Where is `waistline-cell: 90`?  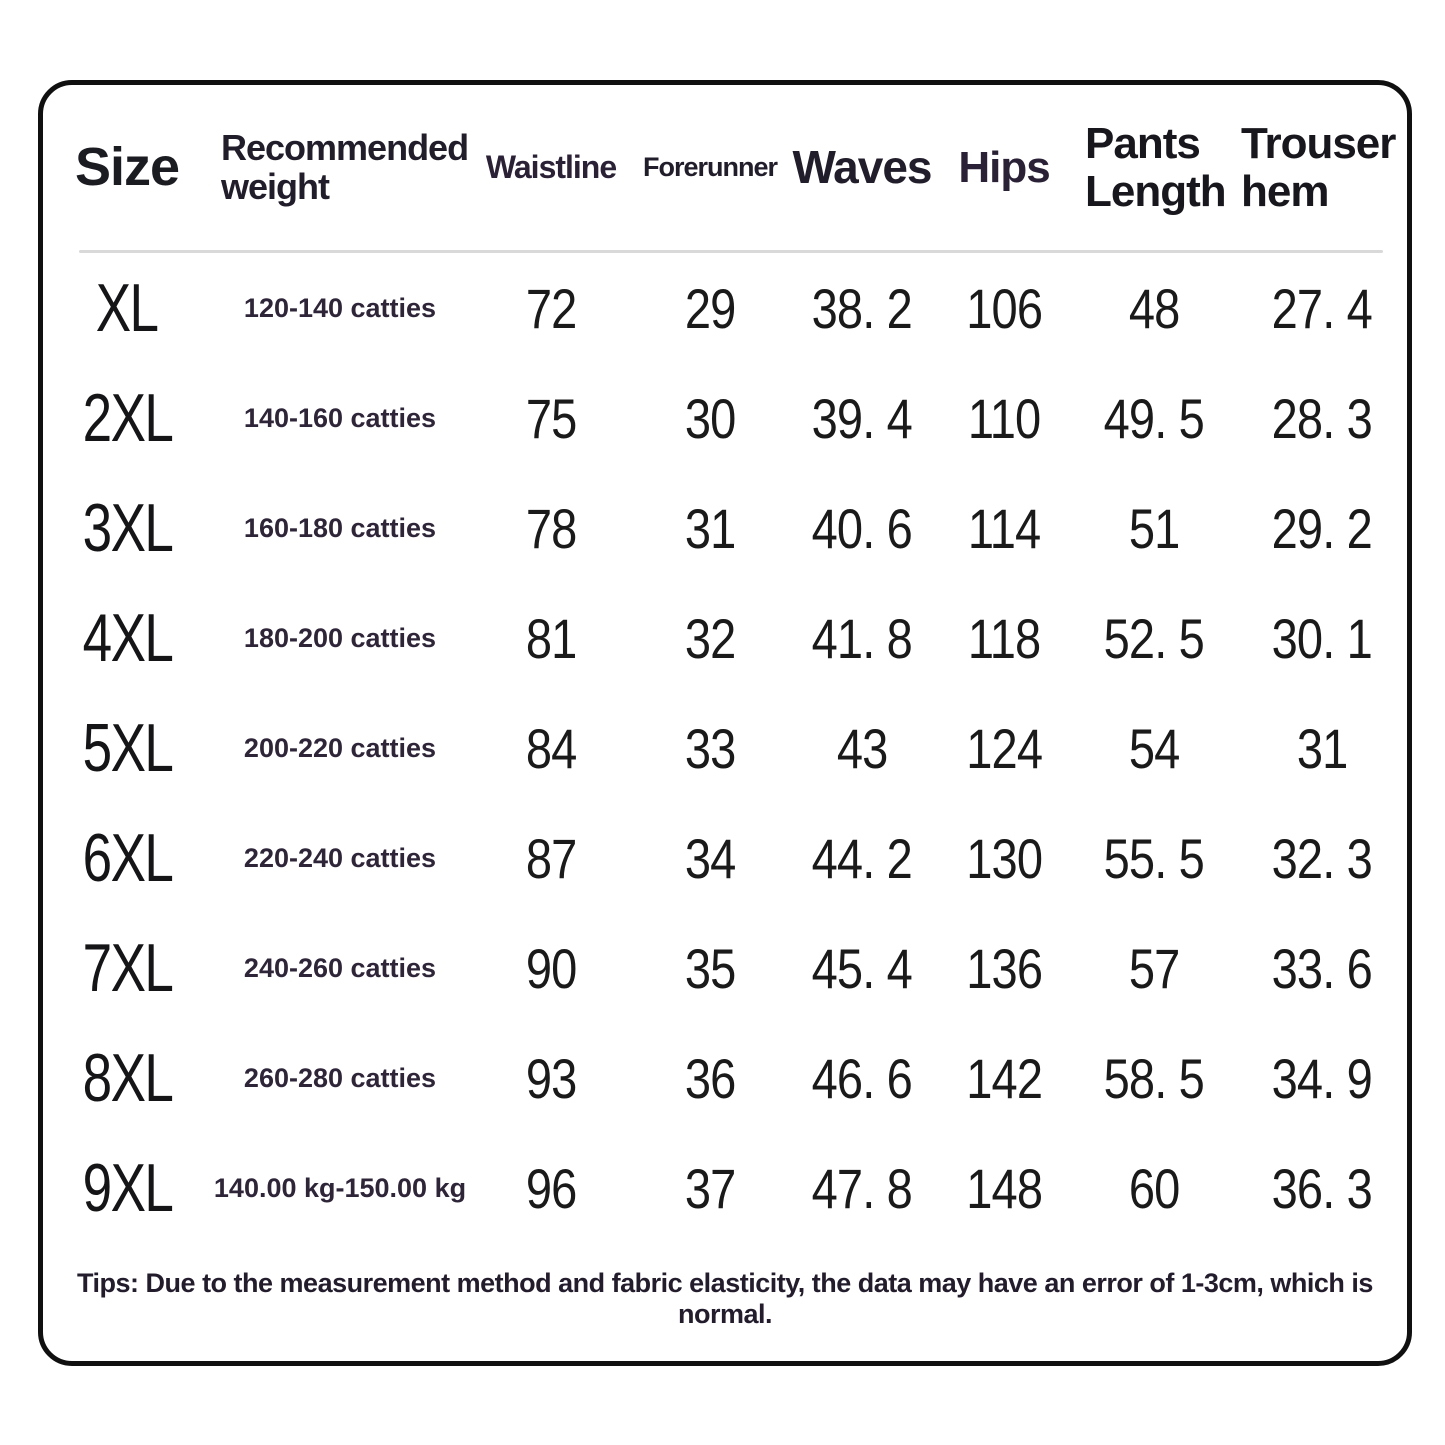 waistline-cell: 90 is located at coordinates (551, 968).